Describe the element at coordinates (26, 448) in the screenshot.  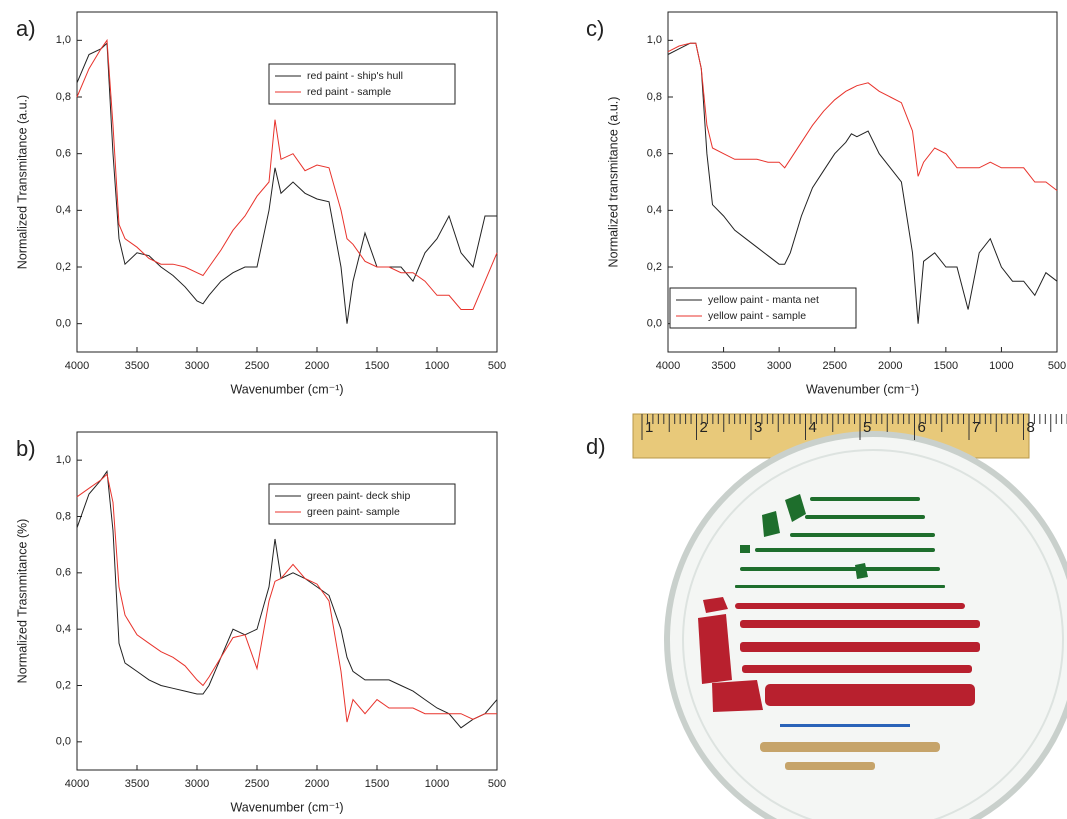
I see `panel-label: b)` at that location.